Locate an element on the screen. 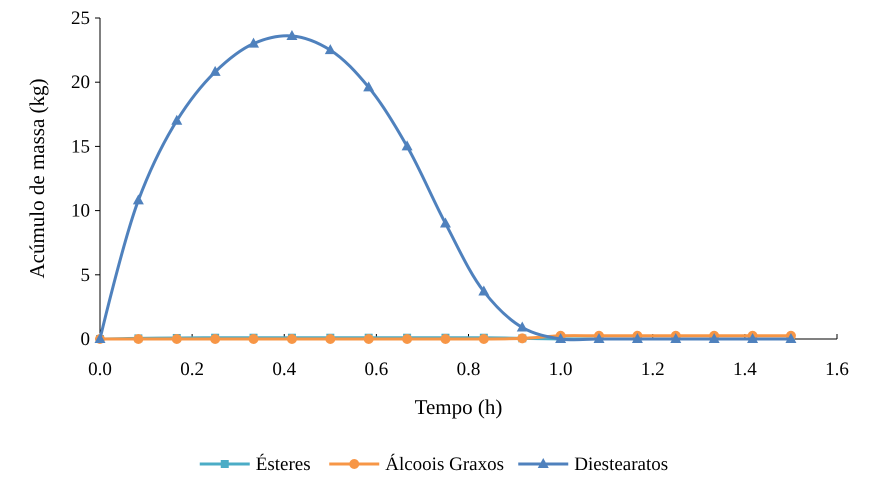 The image size is (870, 486). x-tick-label: 1.6 is located at coordinates (837, 369).